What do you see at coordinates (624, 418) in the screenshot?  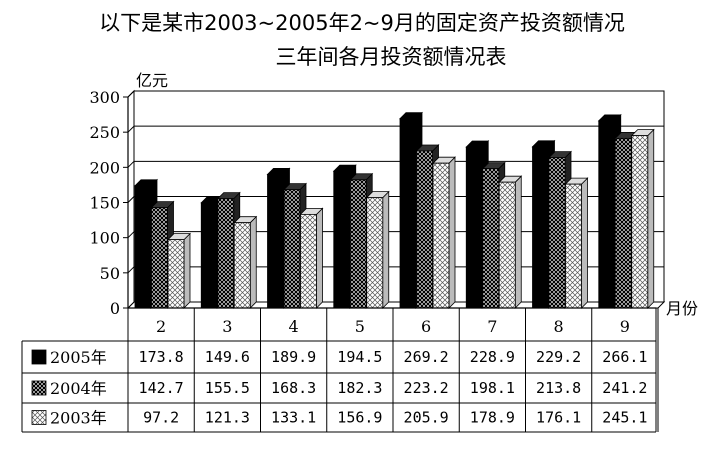 I see `data-label: 245.1` at bounding box center [624, 418].